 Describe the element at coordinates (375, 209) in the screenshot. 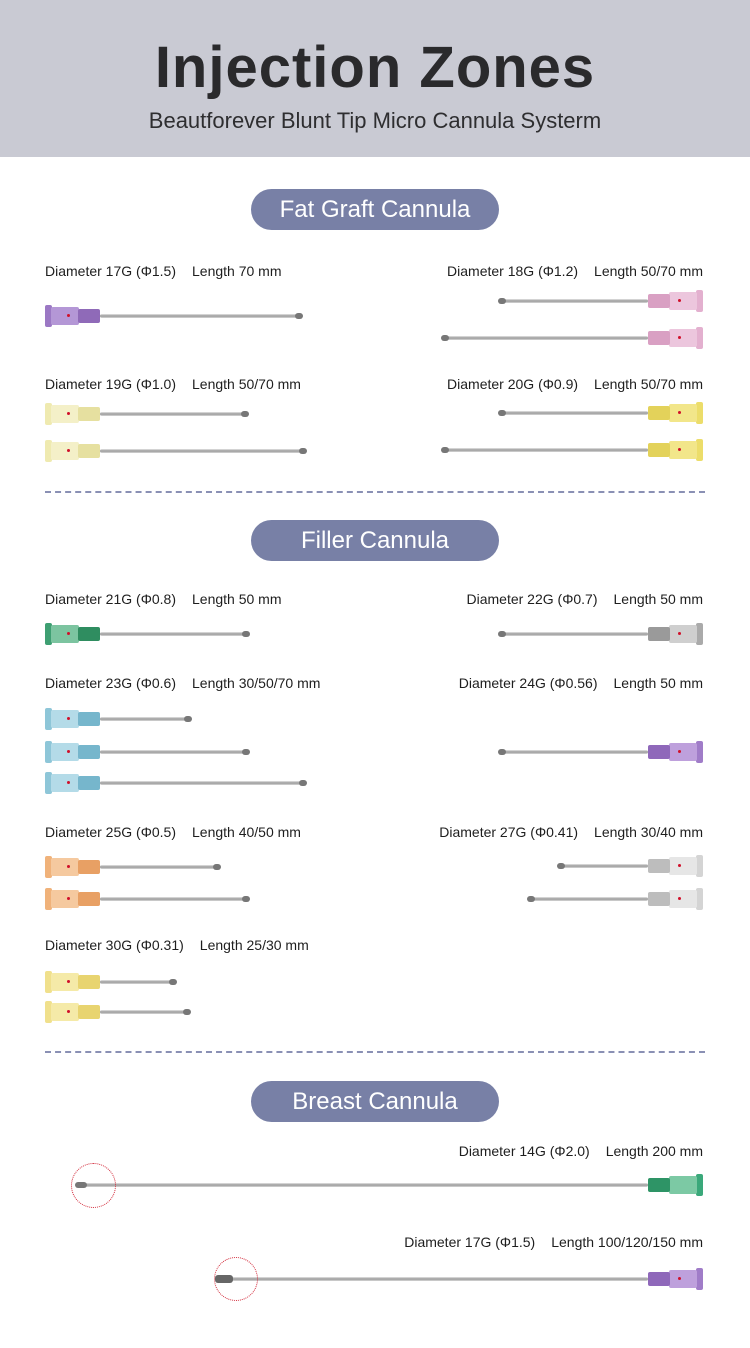

I see `section-badge-fat-graft: Fat Graft Cannula` at that location.